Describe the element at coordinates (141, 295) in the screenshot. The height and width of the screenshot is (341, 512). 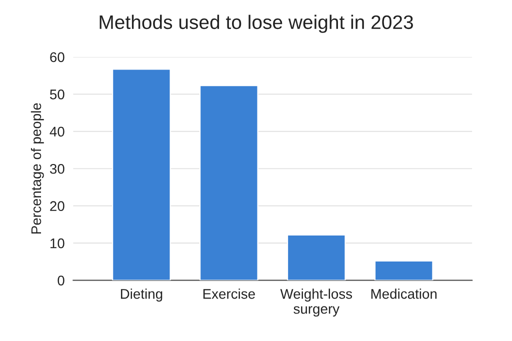
I see `x-tick-label: Dieting` at that location.